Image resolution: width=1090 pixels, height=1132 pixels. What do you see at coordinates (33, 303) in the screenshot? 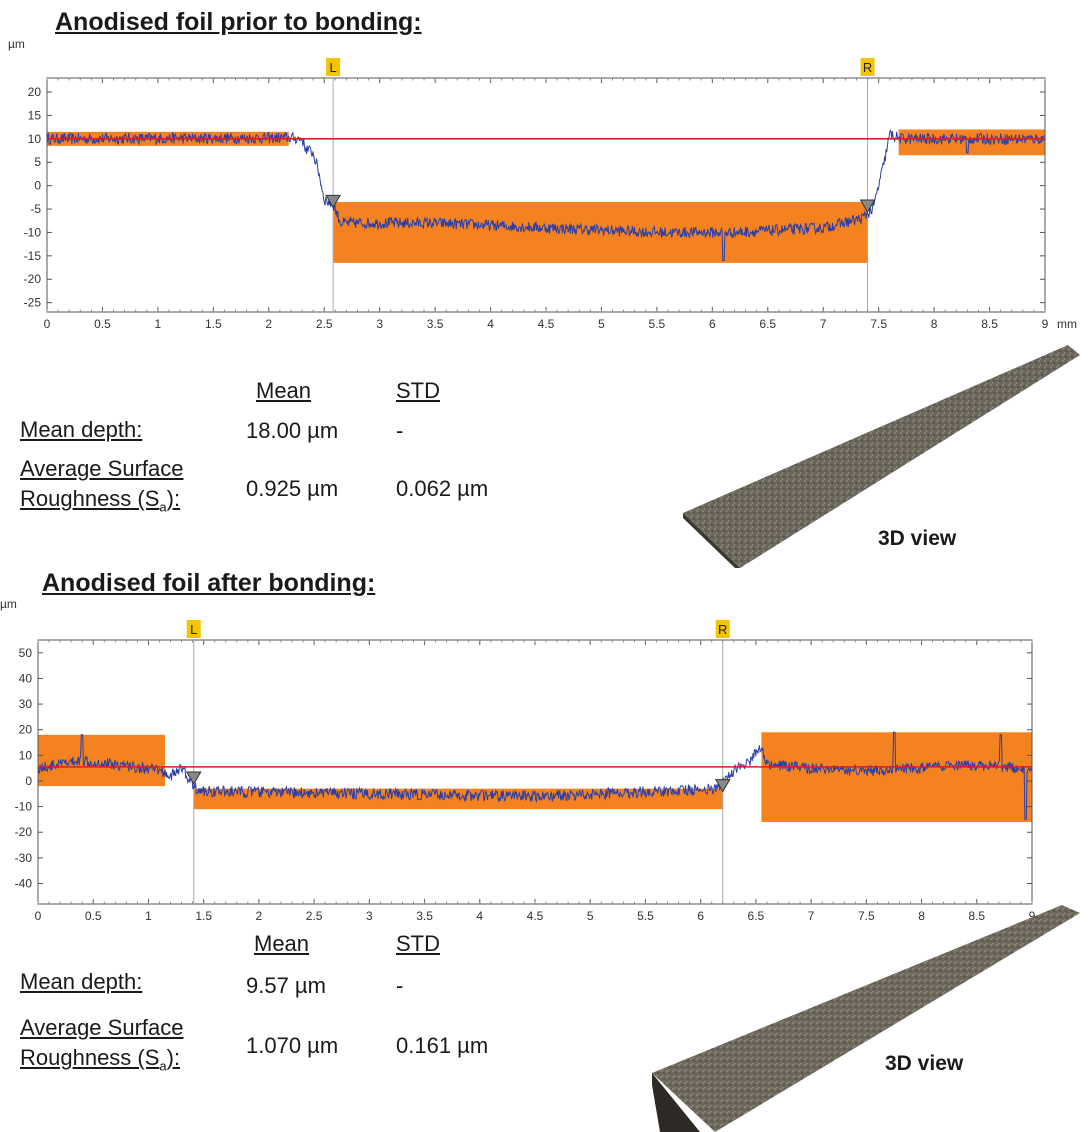
I see `y-tick-label: -25` at bounding box center [33, 303].